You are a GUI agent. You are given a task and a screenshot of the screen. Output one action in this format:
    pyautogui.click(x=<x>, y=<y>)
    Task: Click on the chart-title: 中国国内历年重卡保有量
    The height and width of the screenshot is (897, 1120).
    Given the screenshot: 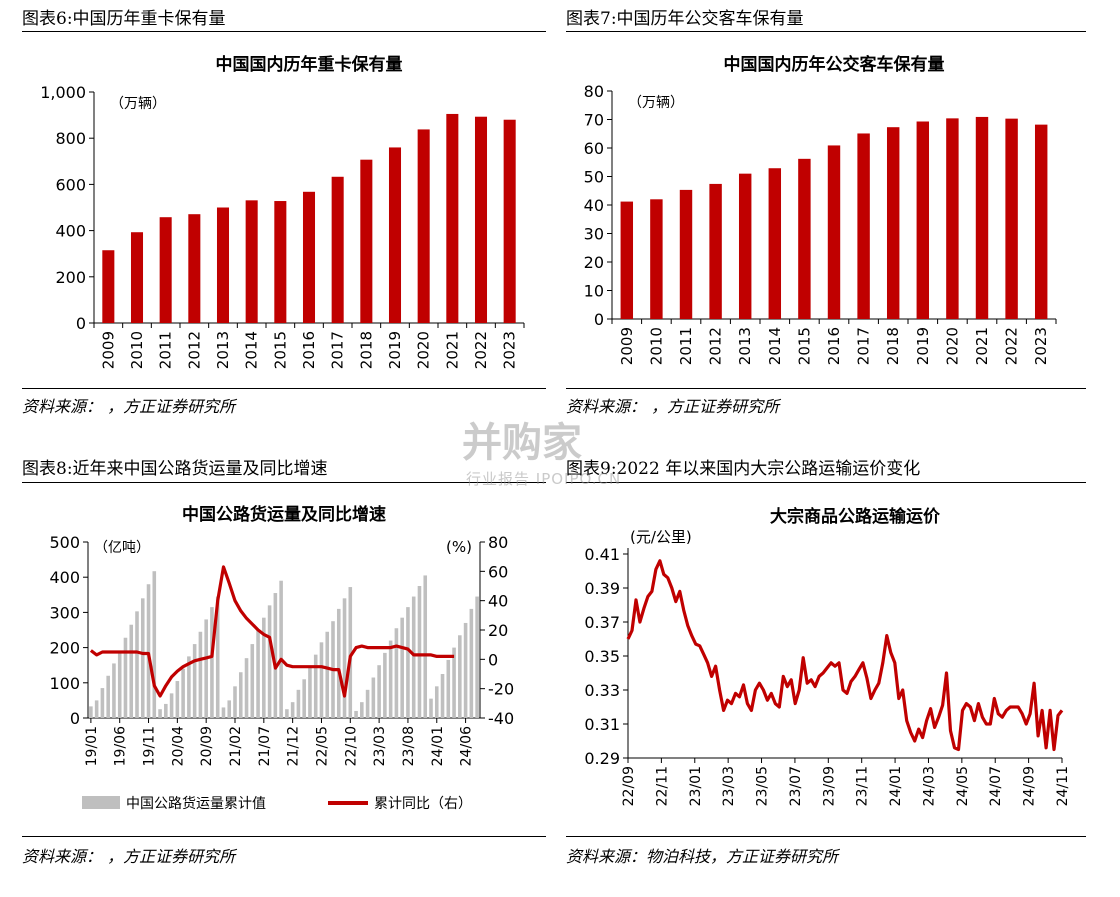 What is the action you would take?
    pyautogui.click(x=309, y=64)
    